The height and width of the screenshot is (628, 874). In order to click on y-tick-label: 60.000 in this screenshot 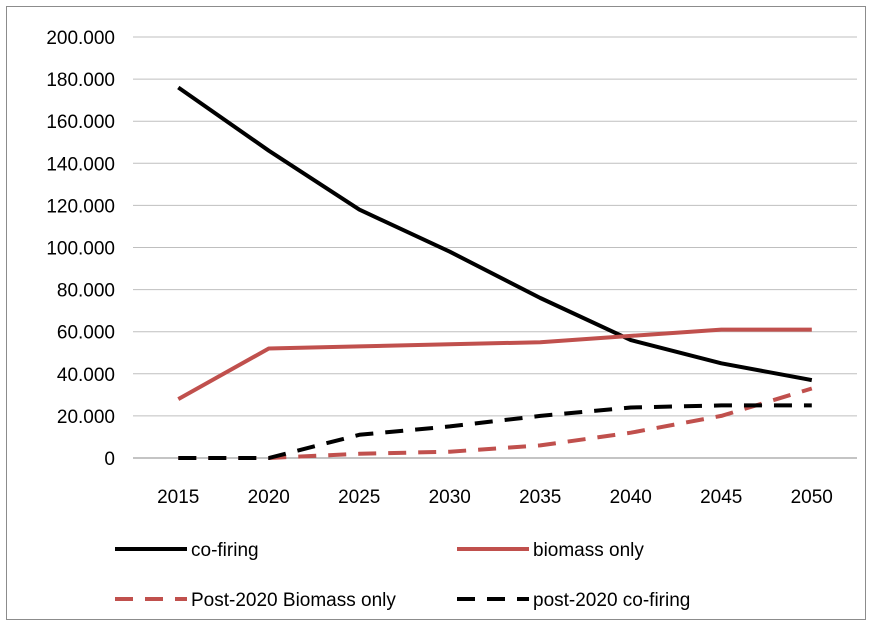, I will do `click(86, 333)`.